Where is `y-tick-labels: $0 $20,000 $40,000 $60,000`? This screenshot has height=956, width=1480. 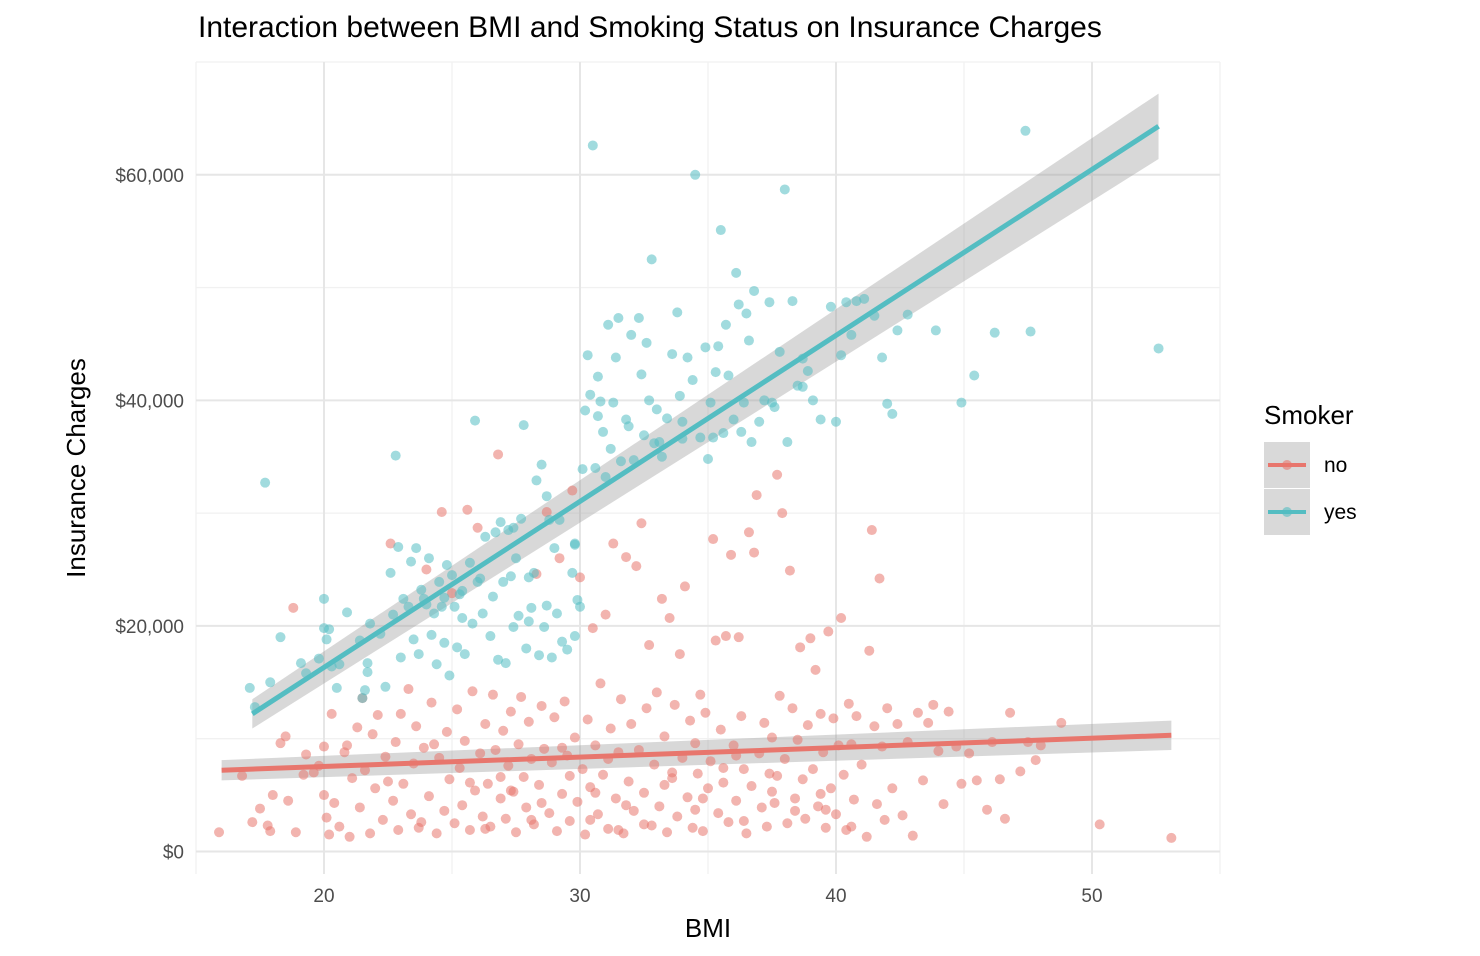
y-tick-labels: $0 $20,000 $40,000 $60,000 is located at coordinates (149, 515).